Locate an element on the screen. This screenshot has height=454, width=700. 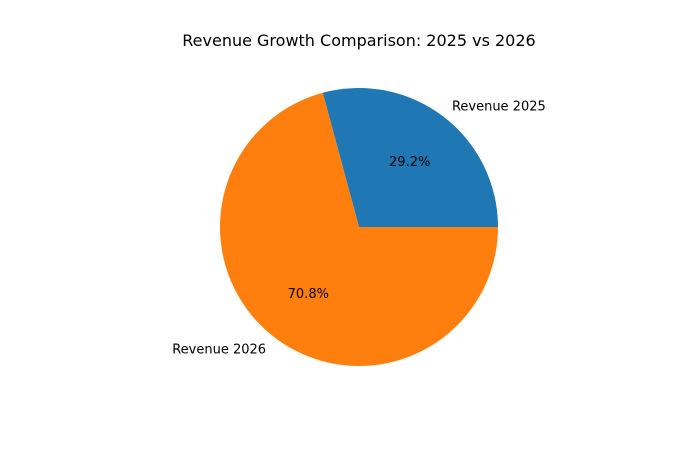
slice-percent-label: 70.8% is located at coordinates (308, 294).